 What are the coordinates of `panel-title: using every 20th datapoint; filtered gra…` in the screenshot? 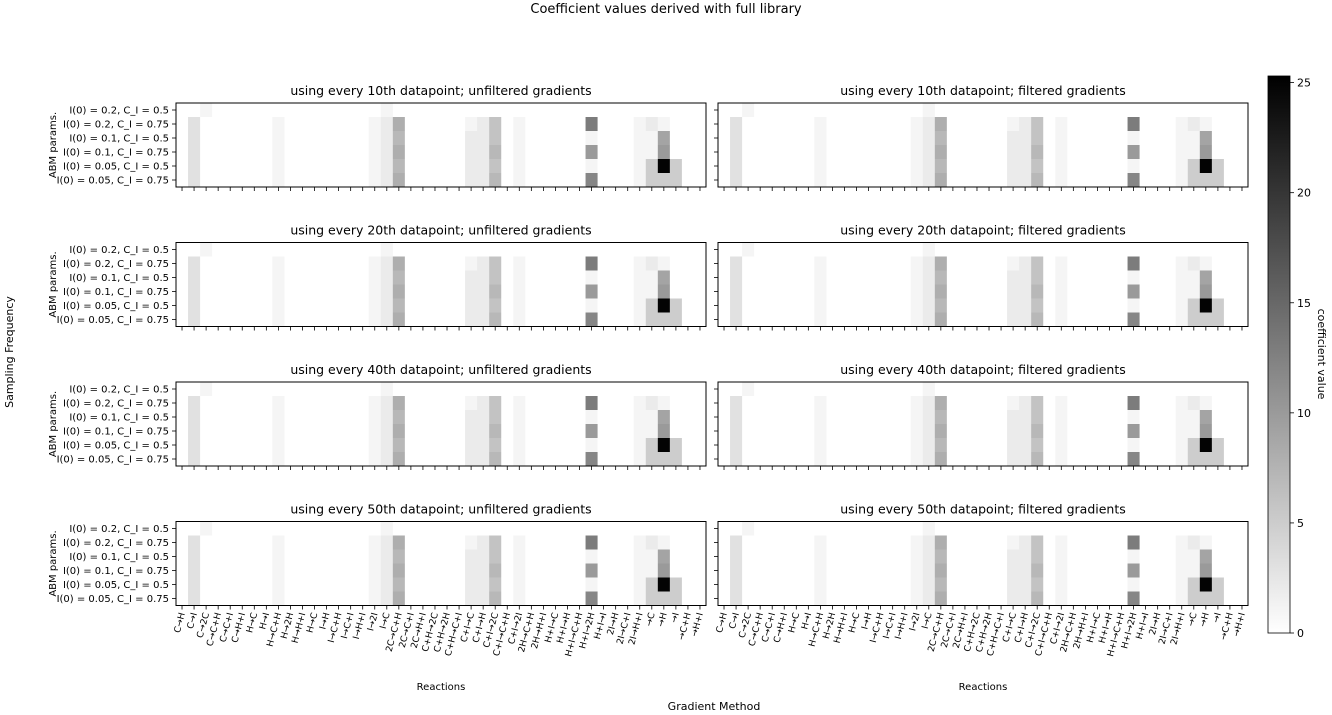 It's located at (983, 230).